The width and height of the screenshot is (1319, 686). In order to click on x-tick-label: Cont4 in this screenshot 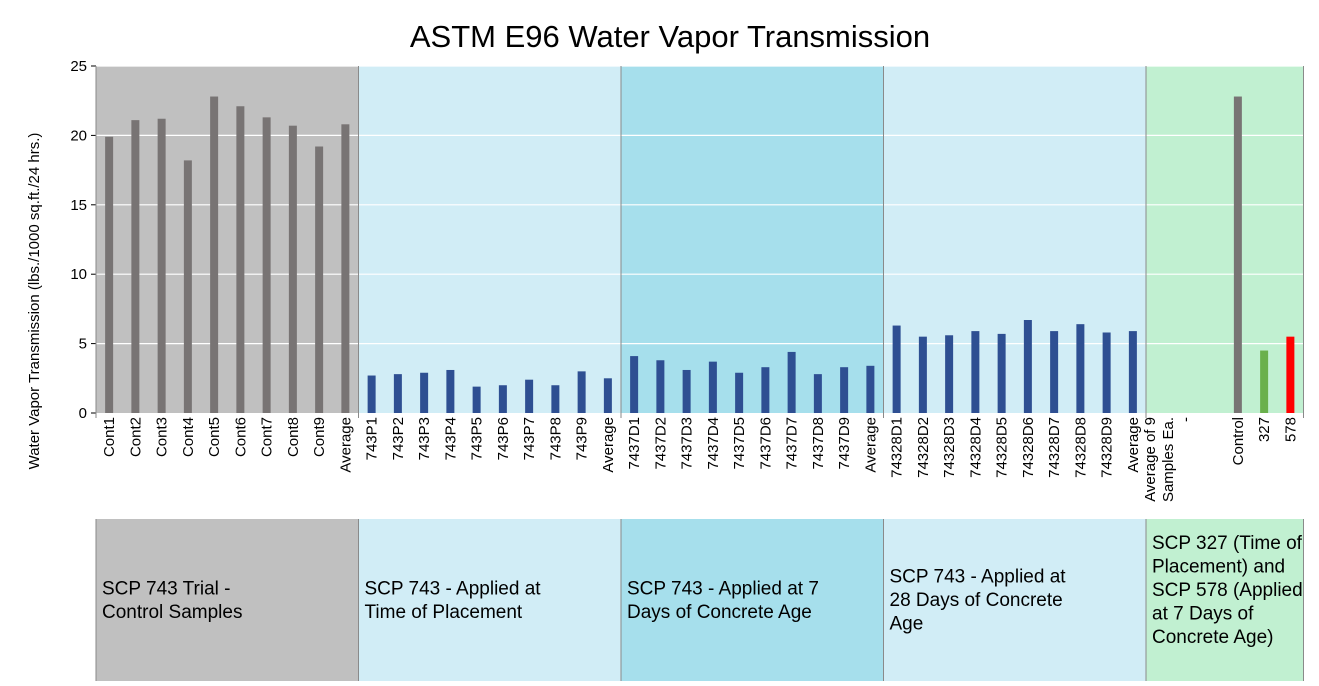, I will do `click(188, 437)`.